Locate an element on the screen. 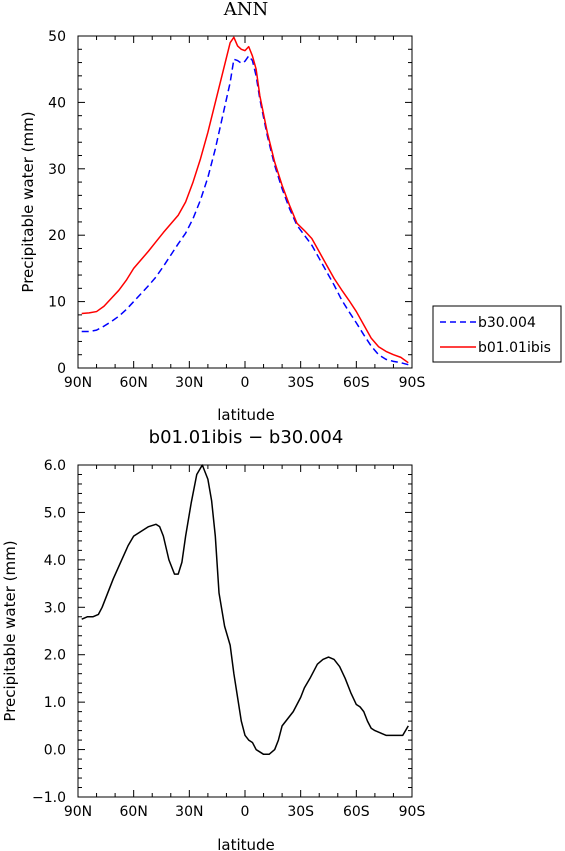 This screenshot has width=565, height=851. chart-title: b01.01ibis − b30.004 is located at coordinates (246, 437).